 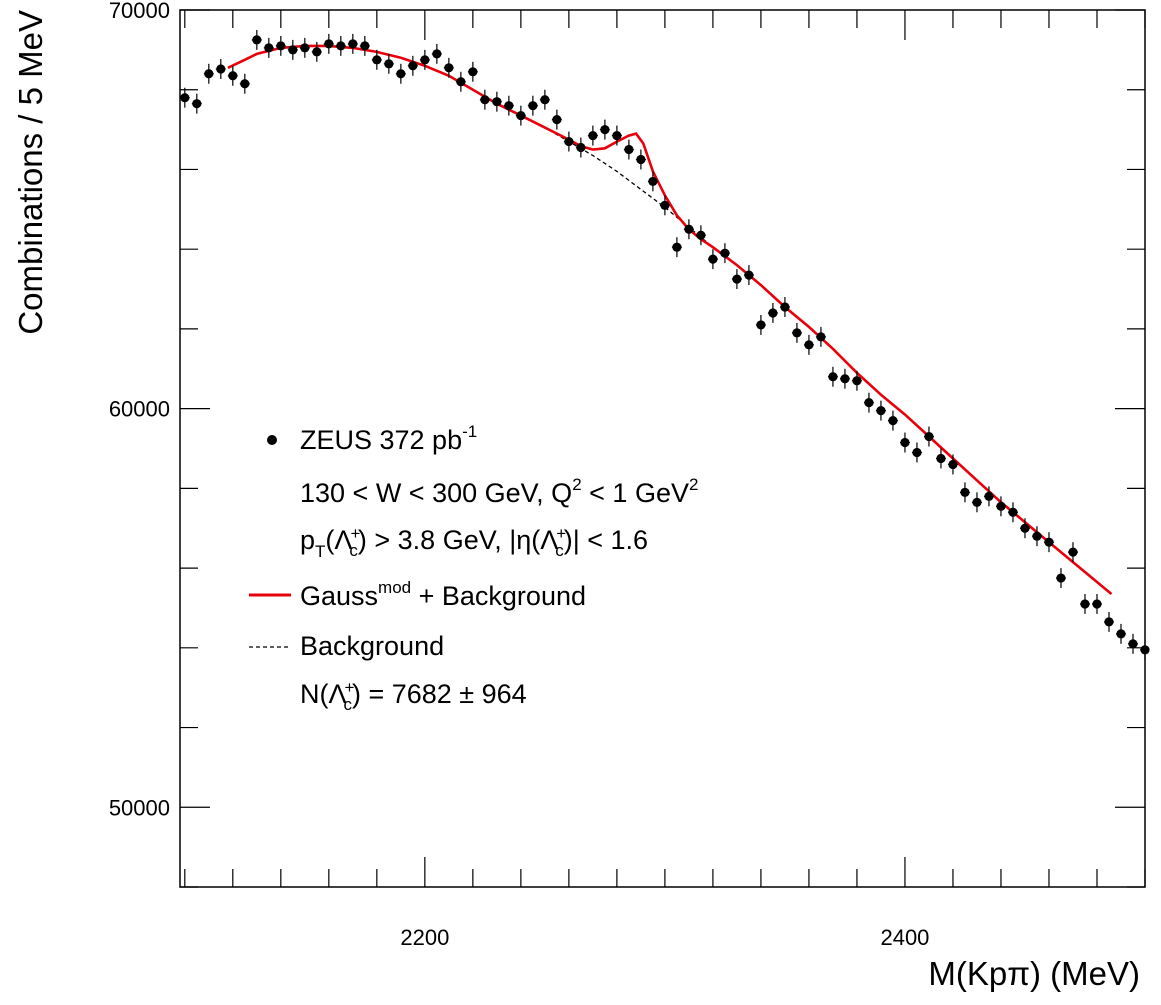 What do you see at coordinates (388, 438) in the screenshot?
I see `legend-data-label: ZEUS 372 pb-1` at bounding box center [388, 438].